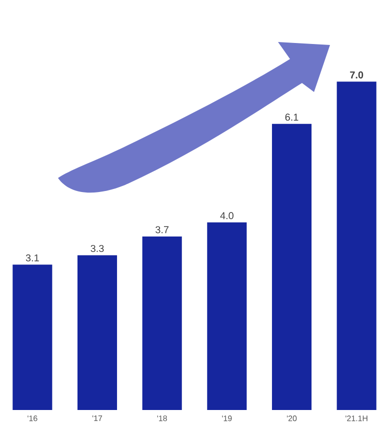 The width and height of the screenshot is (389, 435). I want to click on data-label: 3.1, so click(32, 258).